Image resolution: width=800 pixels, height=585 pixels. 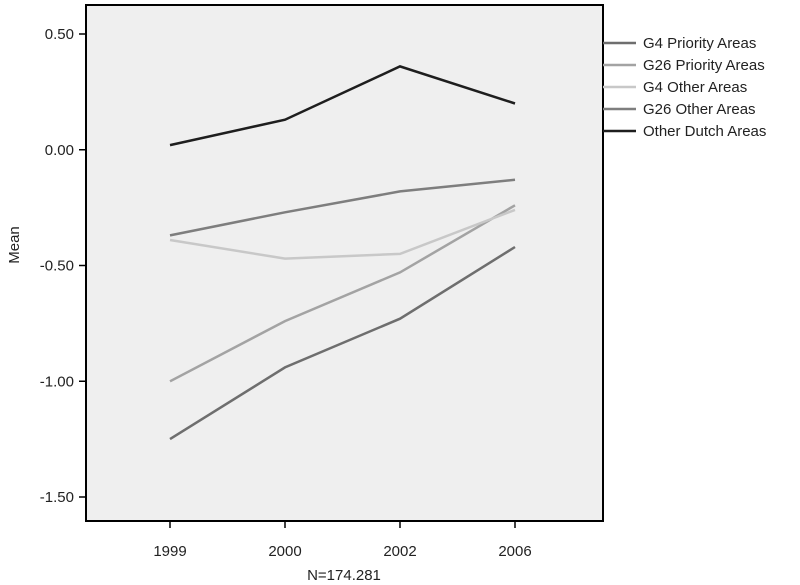 What do you see at coordinates (57, 381) in the screenshot?
I see `y-tick-label: -1.00` at bounding box center [57, 381].